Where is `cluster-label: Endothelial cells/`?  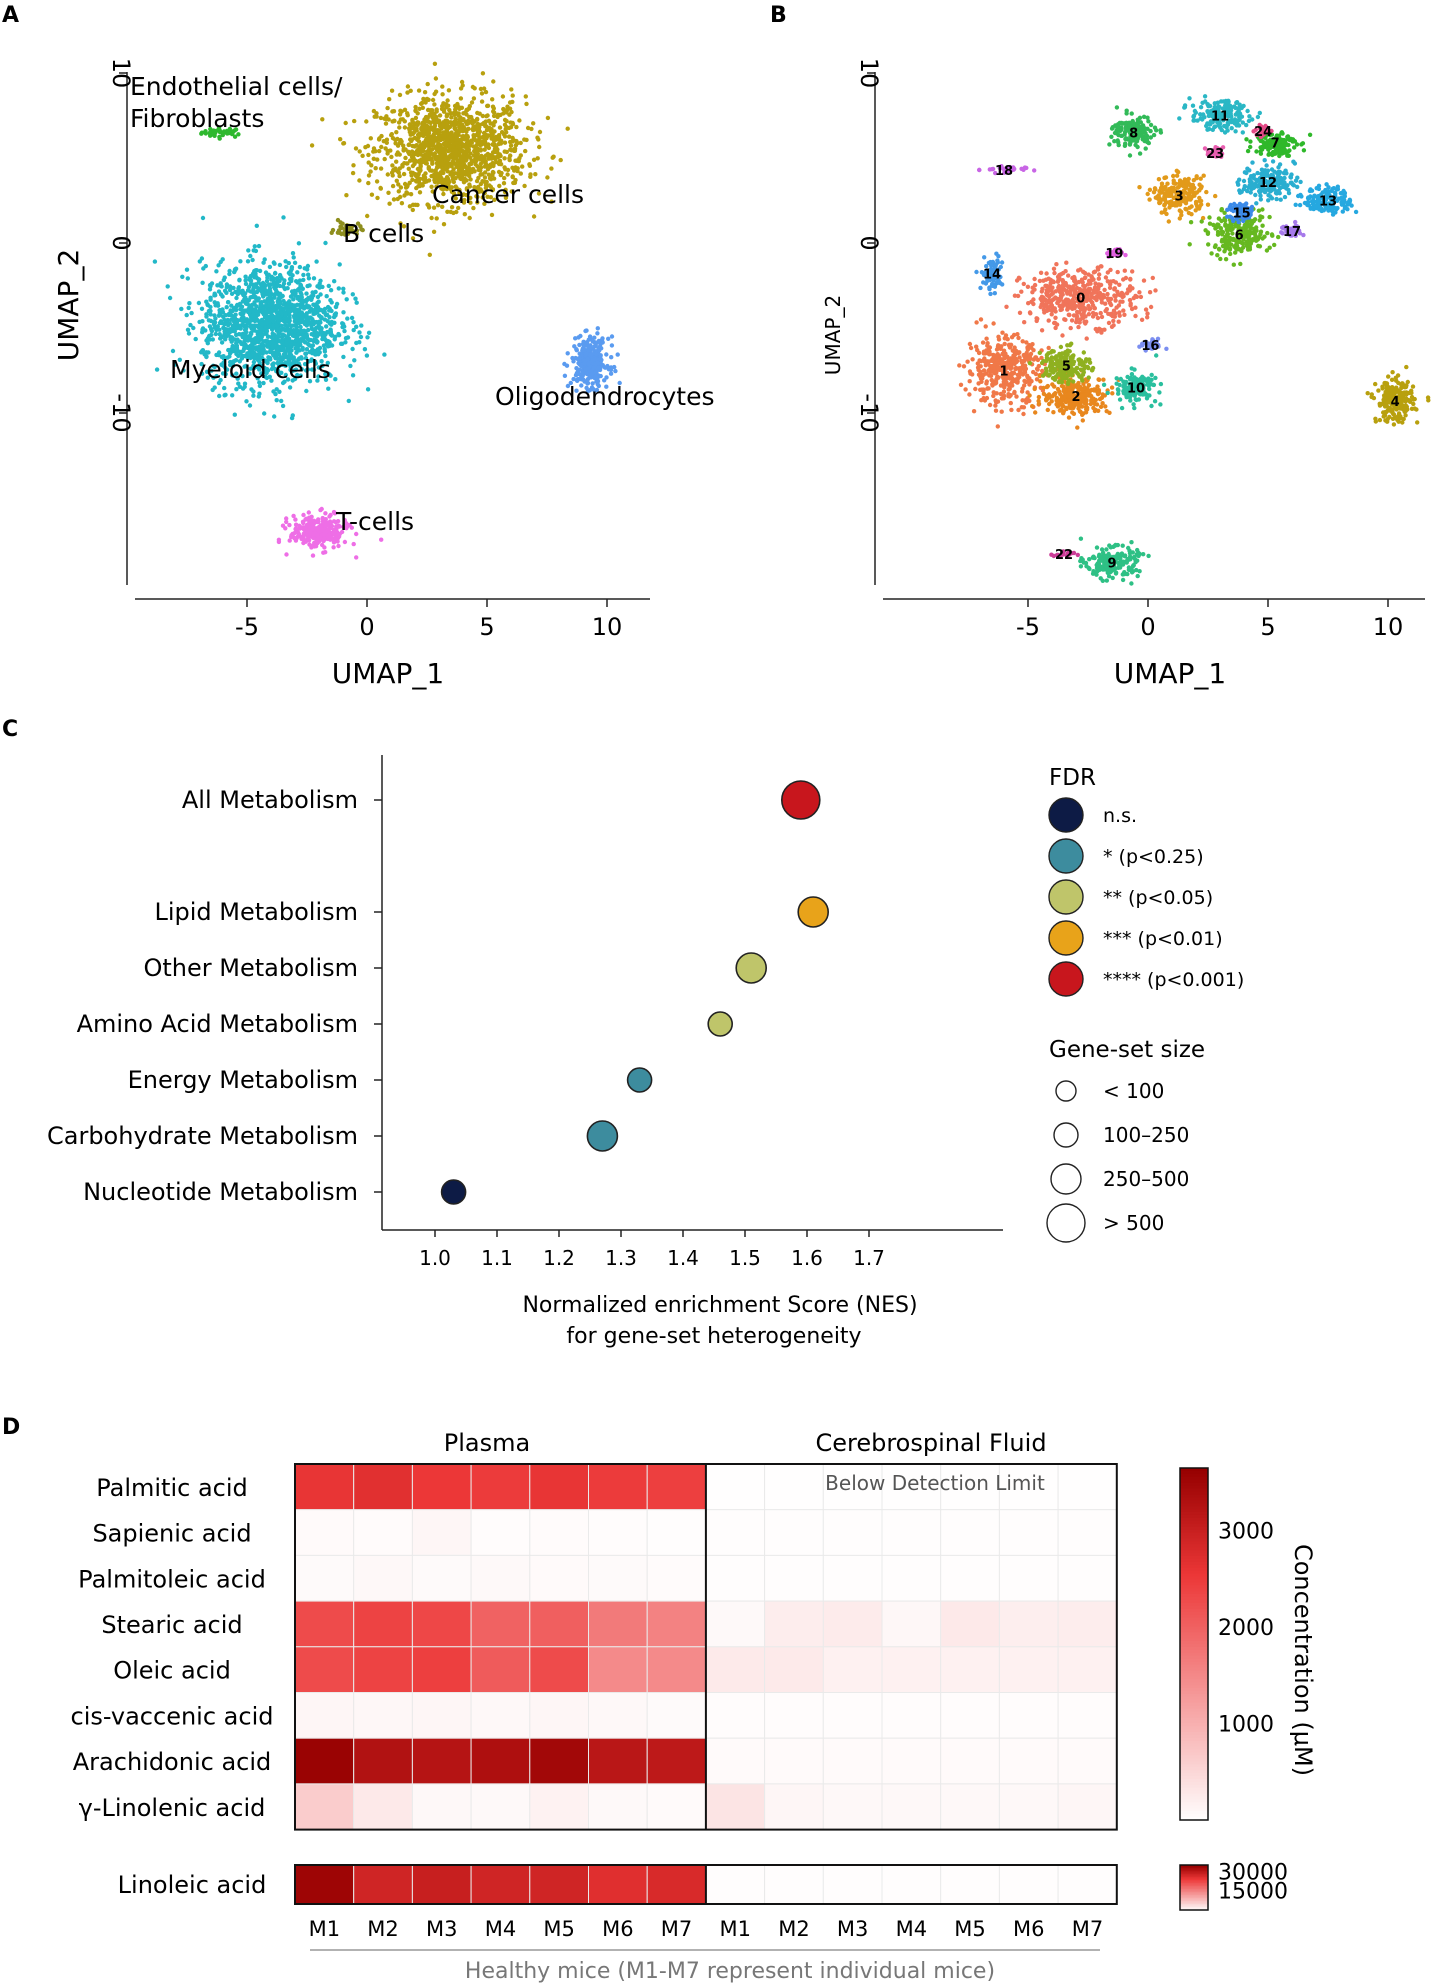 cluster-label: Endothelial cells/ is located at coordinates (236, 86).